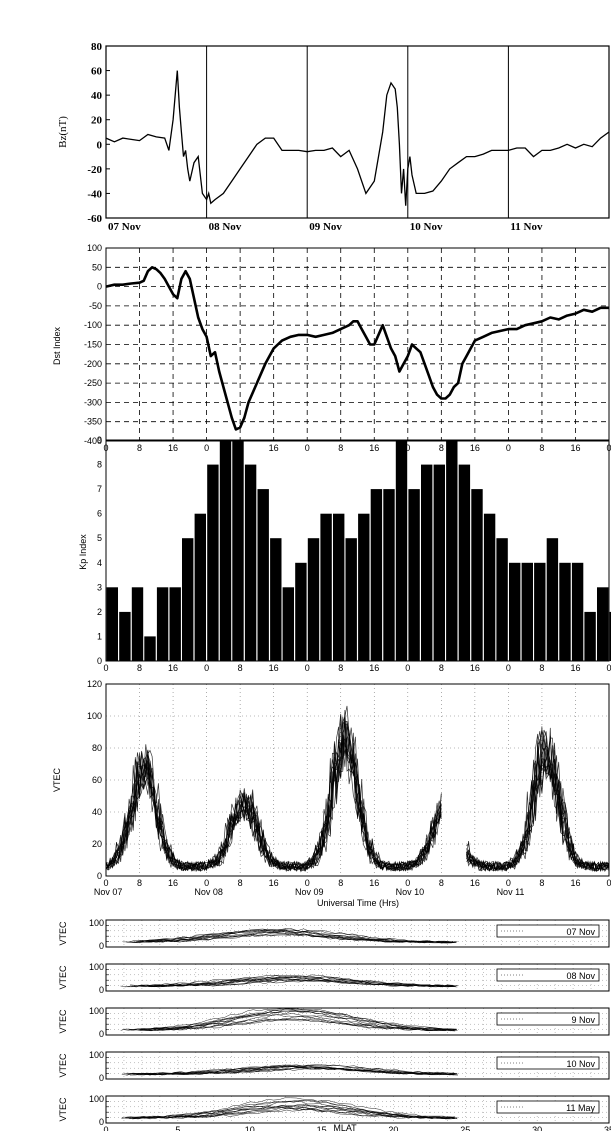 The height and width of the screenshot is (1131, 611). Describe the element at coordinates (97, 267) in the screenshot. I see `dst-ytick-label: 50` at that location.